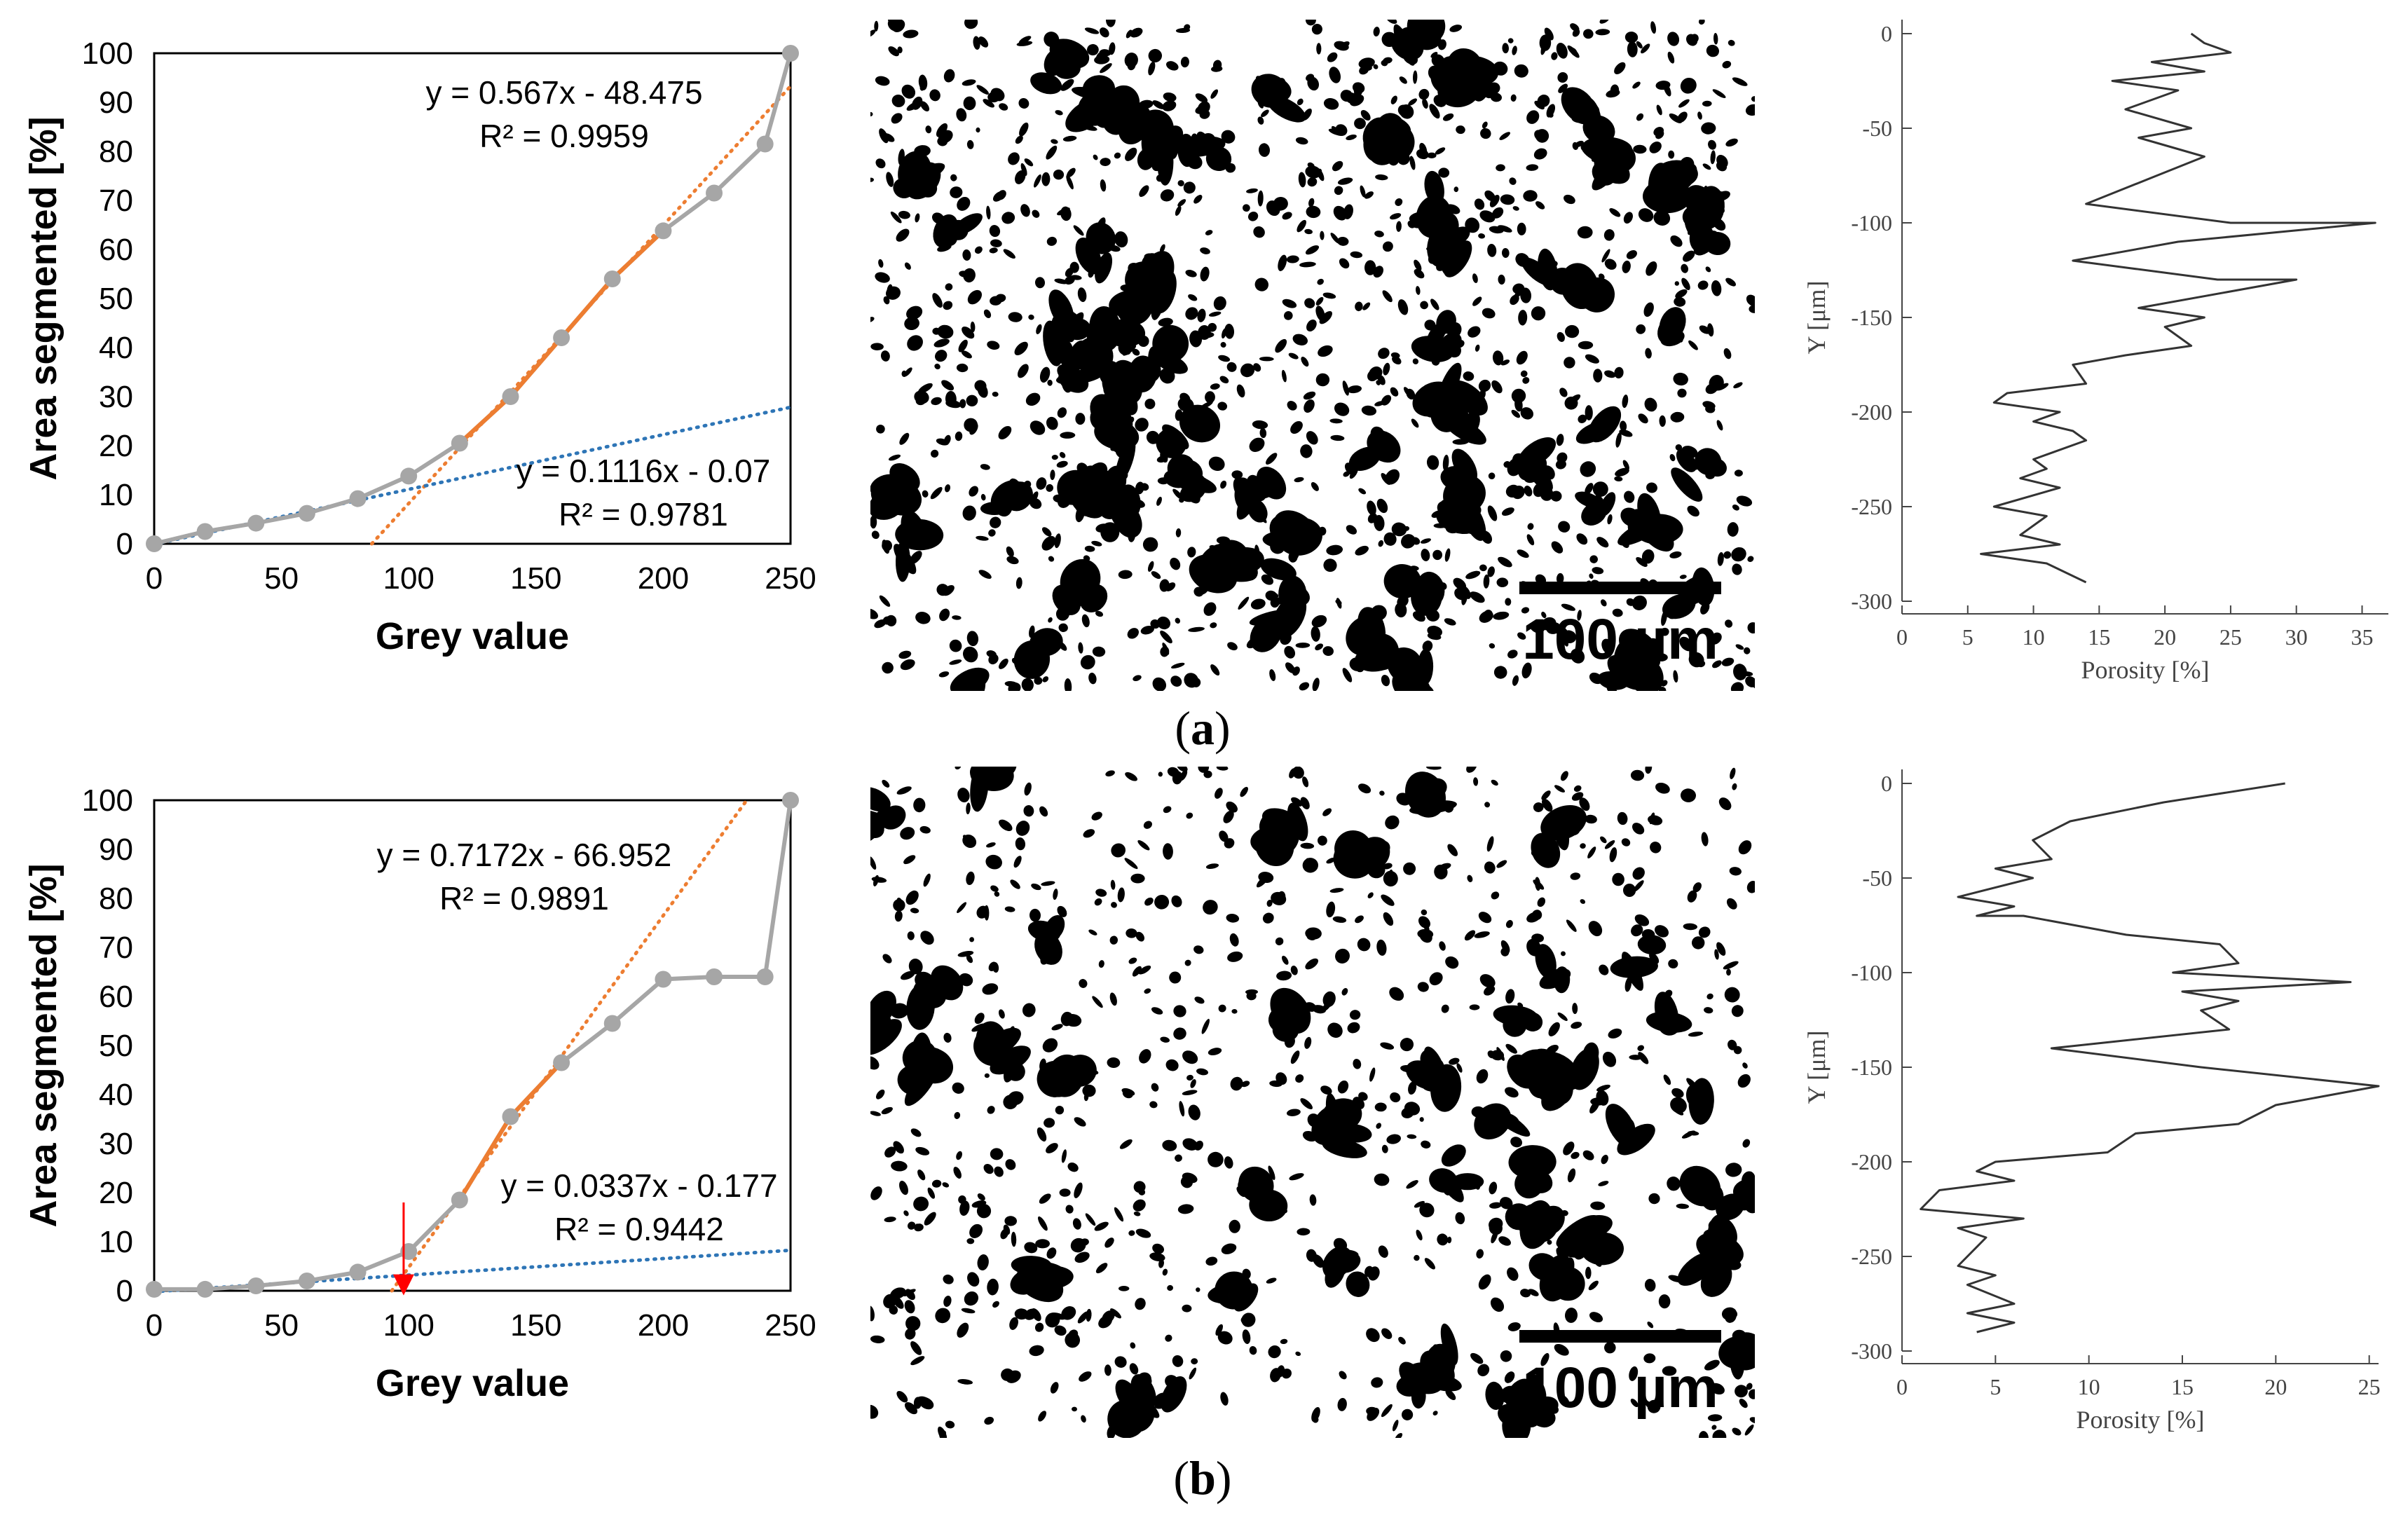 The width and height of the screenshot is (2408, 1522). Describe the element at coordinates (116, 1193) in the screenshot. I see `y-tick-label: 20` at that location.